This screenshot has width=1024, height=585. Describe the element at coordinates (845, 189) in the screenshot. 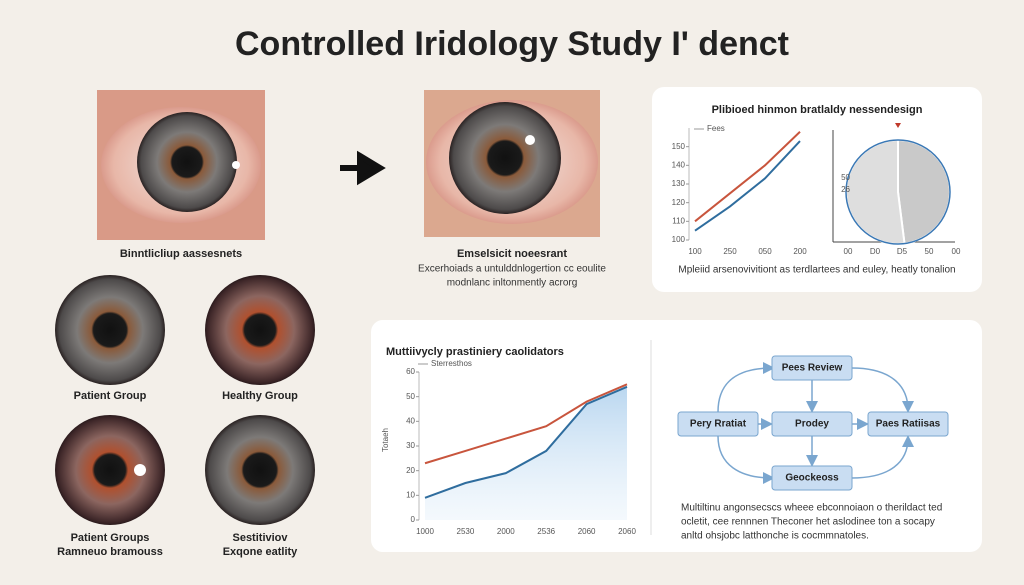

I see `y-tick-label: 26` at that location.